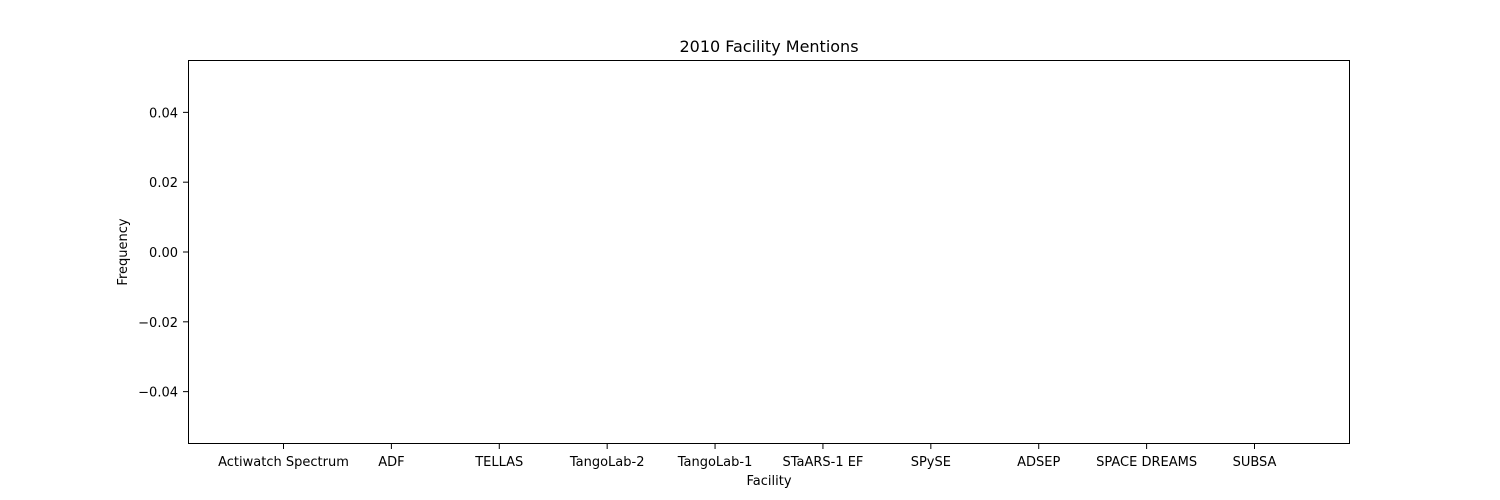 Image resolution: width=1500 pixels, height=500 pixels. What do you see at coordinates (715, 462) in the screenshot?
I see `x-tick-label: TangoLab-1` at bounding box center [715, 462].